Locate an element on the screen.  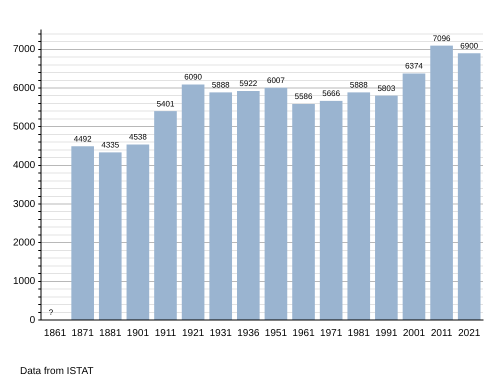
data-label: 4492 is located at coordinates (83, 139).